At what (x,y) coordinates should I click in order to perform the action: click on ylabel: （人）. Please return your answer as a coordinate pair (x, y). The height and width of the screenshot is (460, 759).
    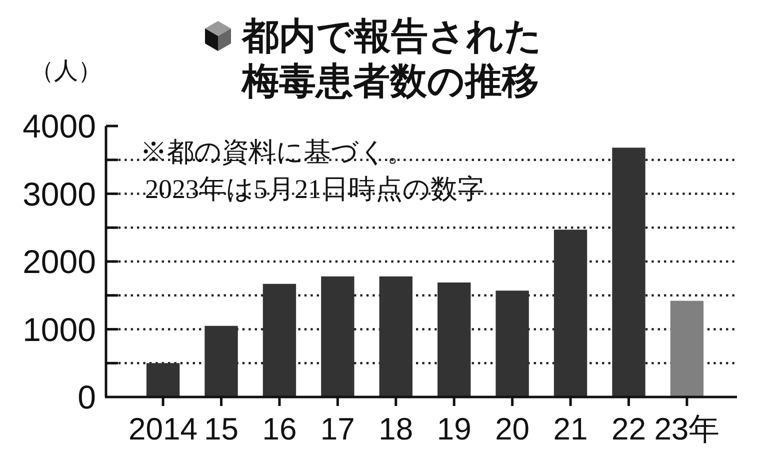
    Looking at the image, I should click on (66, 71).